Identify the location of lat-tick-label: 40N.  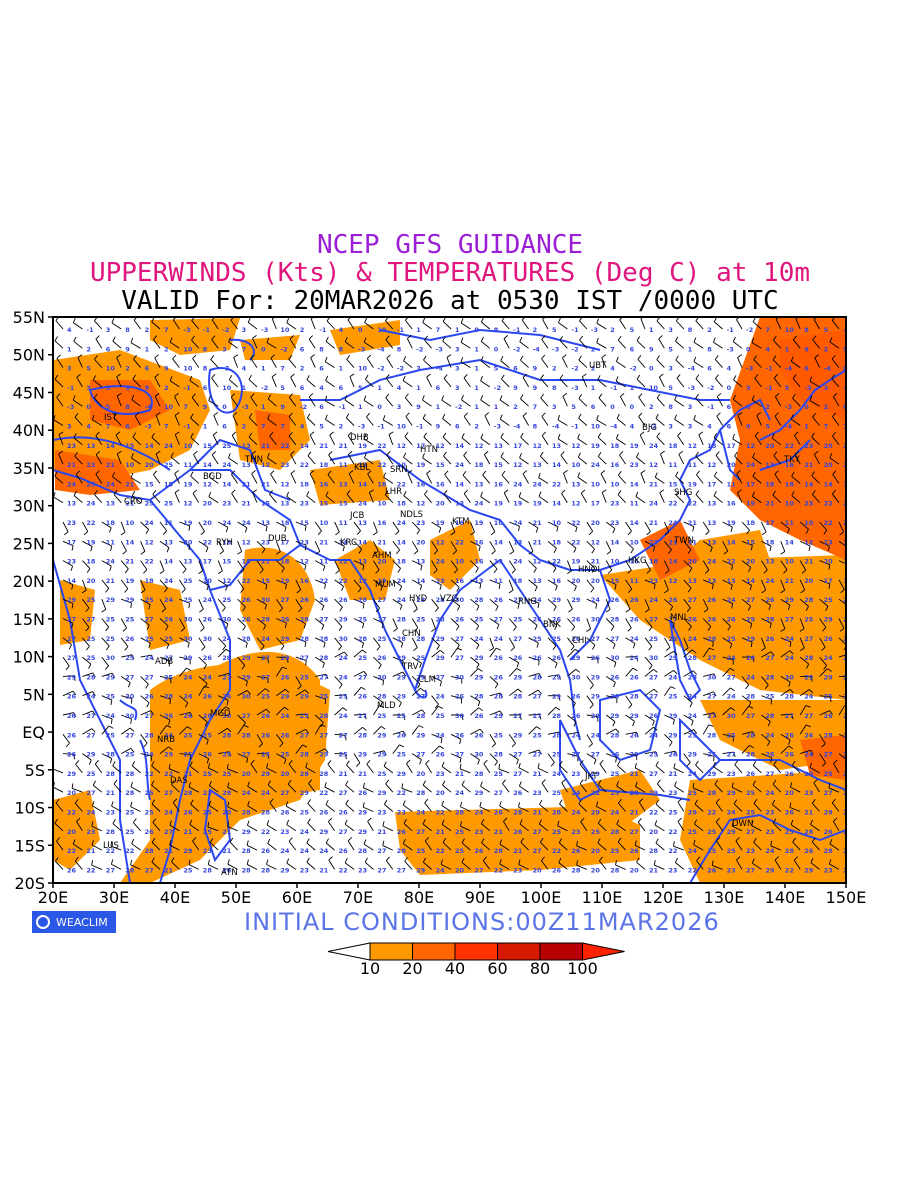
(29, 430).